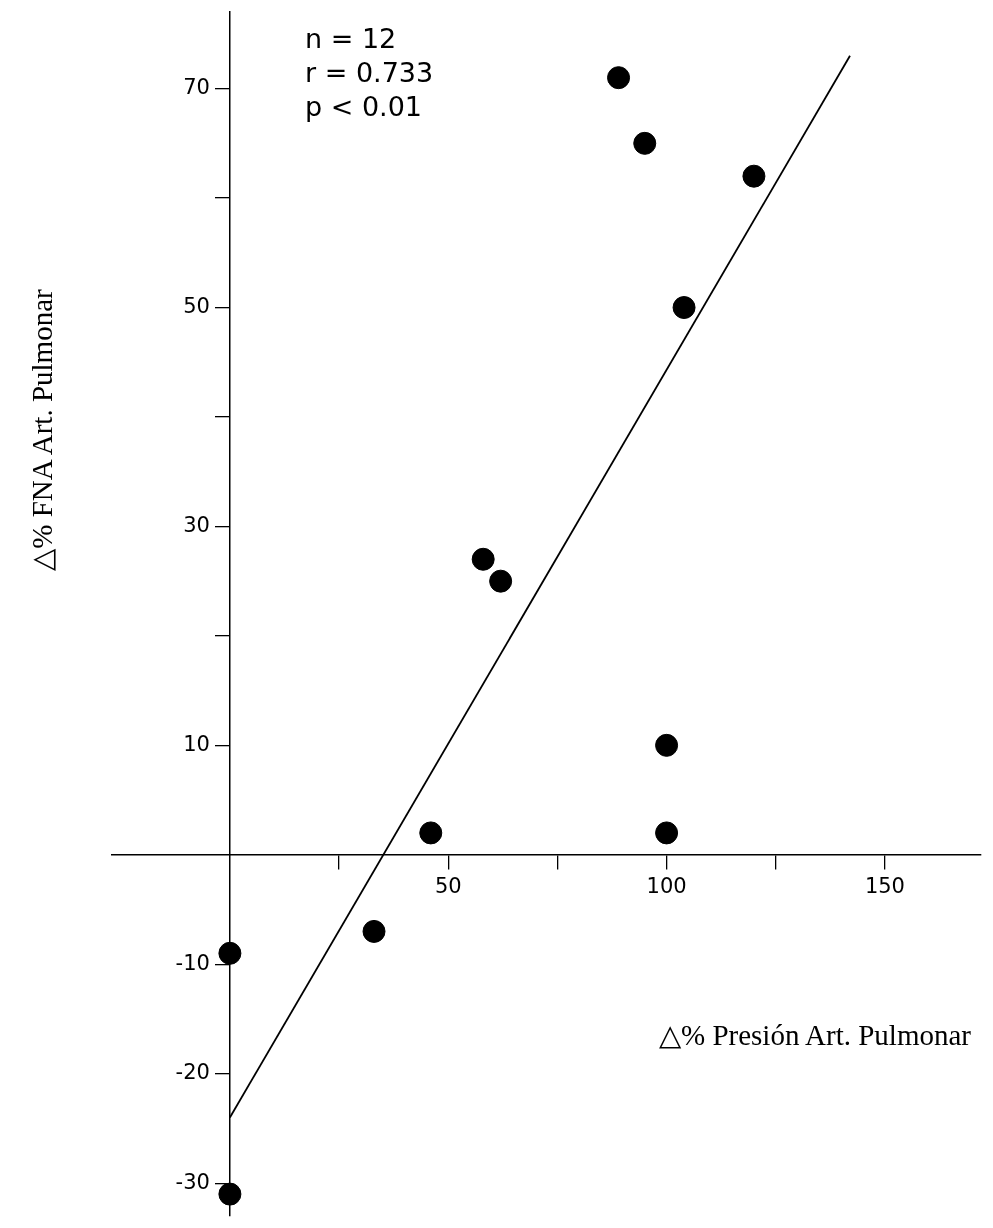 The width and height of the screenshot is (993, 1228). I want to click on annotation: r = 0.733, so click(369, 73).